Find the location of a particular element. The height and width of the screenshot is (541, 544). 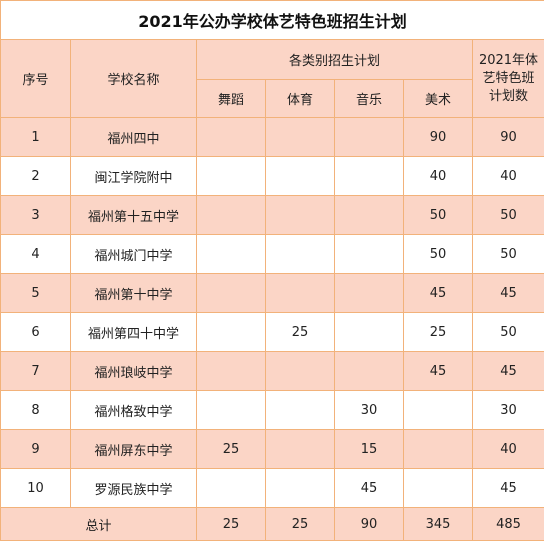

table-row: 9 福州屏东中学 25 15 40 is located at coordinates (272, 449).